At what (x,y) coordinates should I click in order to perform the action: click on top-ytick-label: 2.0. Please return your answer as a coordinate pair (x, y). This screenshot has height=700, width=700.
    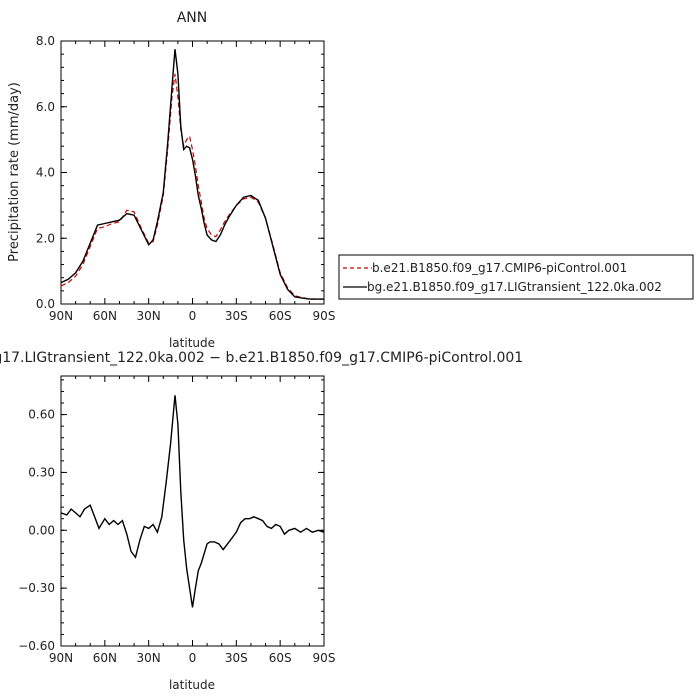
    Looking at the image, I should click on (45, 238).